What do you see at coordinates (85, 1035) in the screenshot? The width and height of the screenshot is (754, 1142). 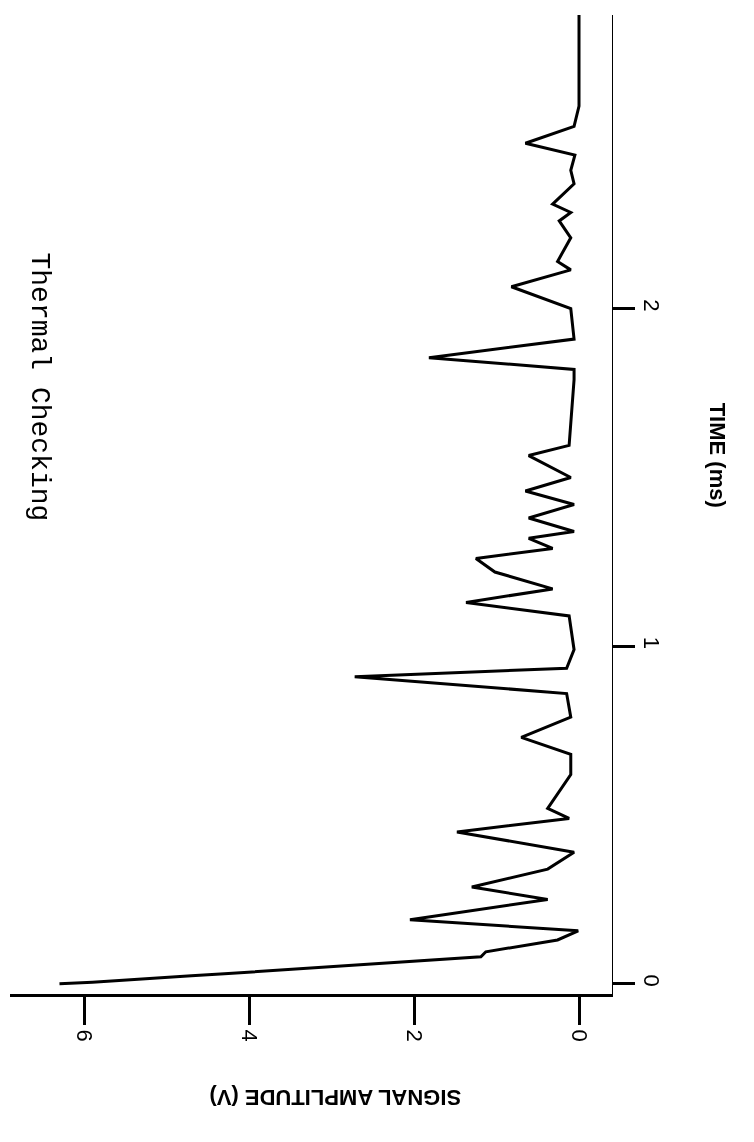 I see `x-tick-label: 6` at bounding box center [85, 1035].